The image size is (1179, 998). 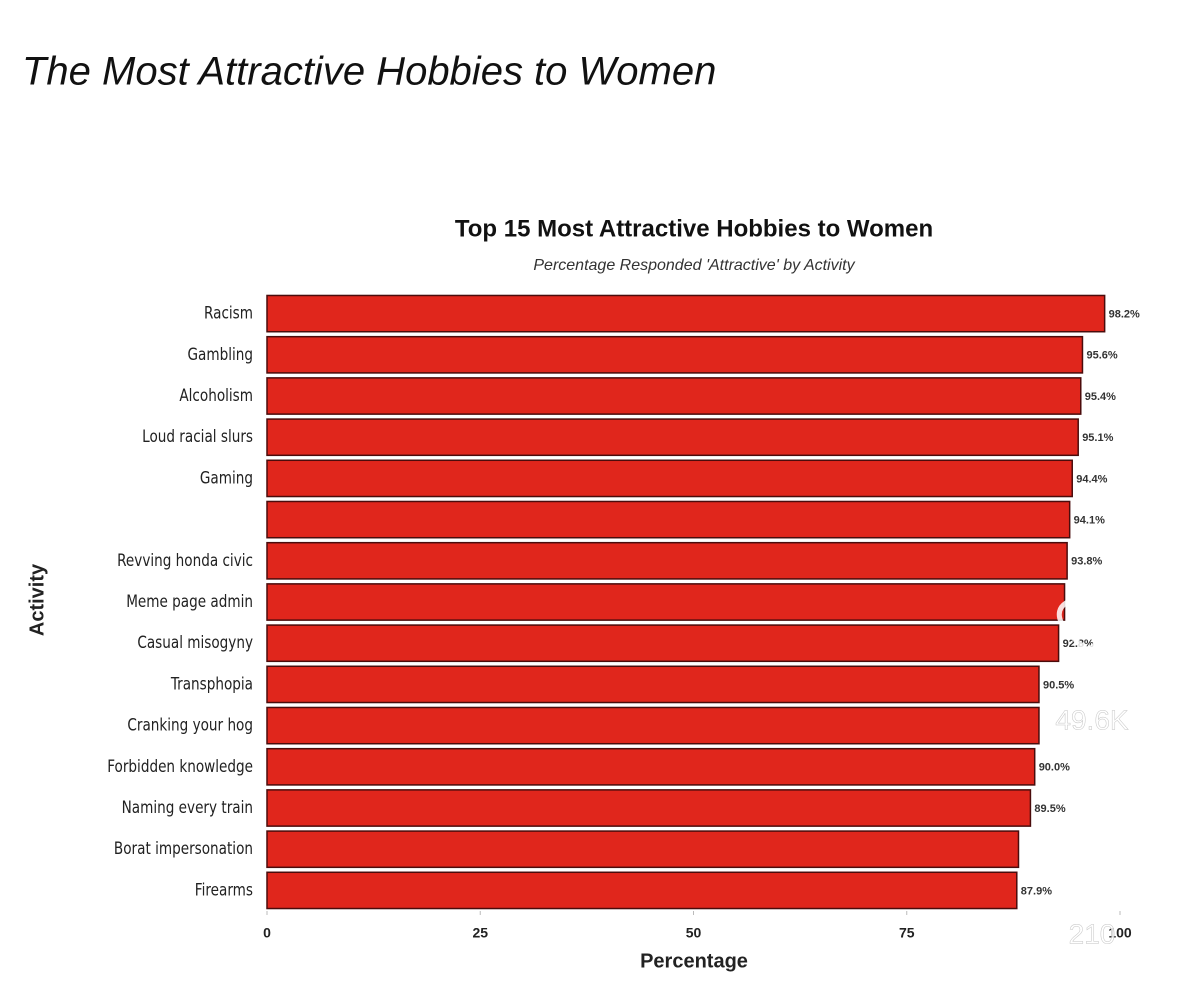 I want to click on value-label: 95.6%, so click(x=1101, y=356).